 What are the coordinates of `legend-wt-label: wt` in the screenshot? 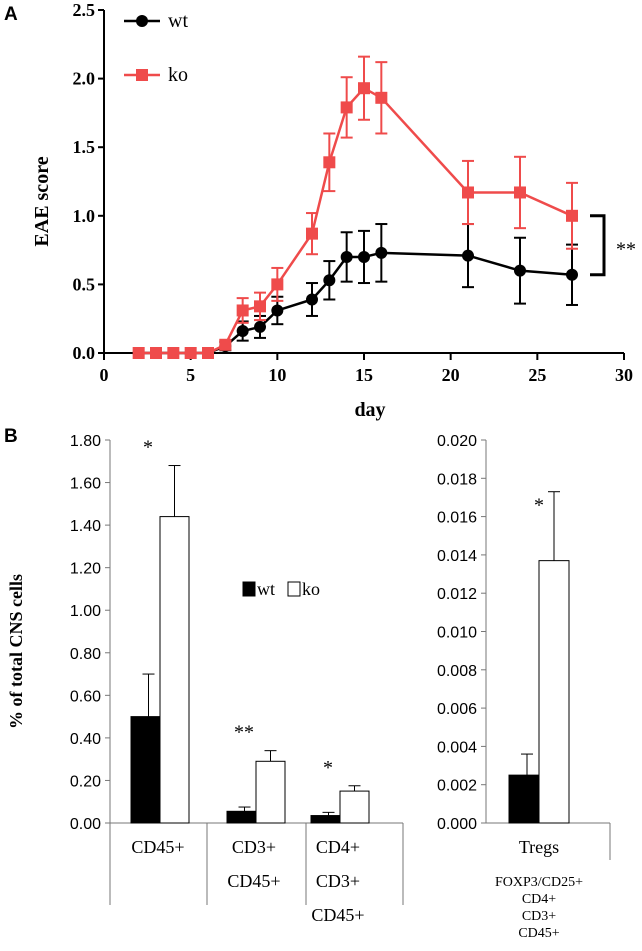 It's located at (266, 589).